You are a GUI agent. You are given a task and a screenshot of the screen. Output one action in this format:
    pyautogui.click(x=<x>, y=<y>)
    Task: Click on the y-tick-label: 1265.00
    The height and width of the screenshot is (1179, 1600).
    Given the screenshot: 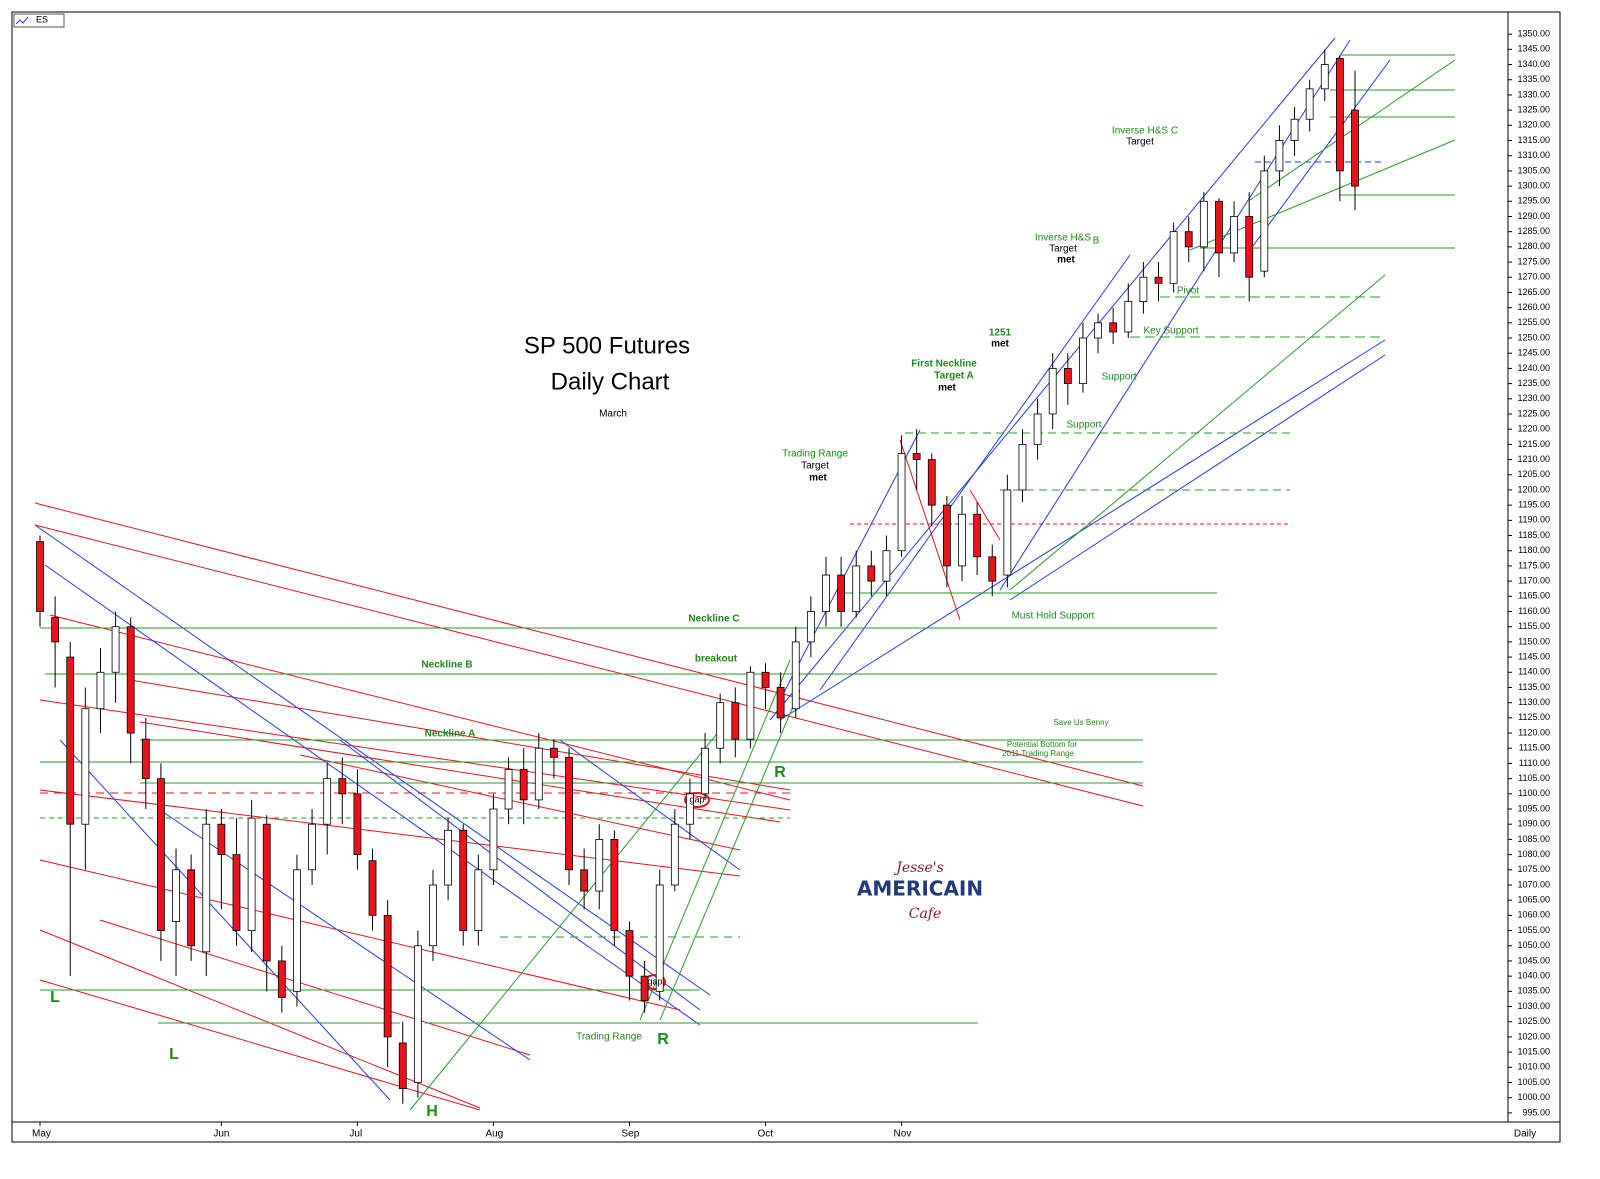 What is the action you would take?
    pyautogui.click(x=1533, y=292)
    